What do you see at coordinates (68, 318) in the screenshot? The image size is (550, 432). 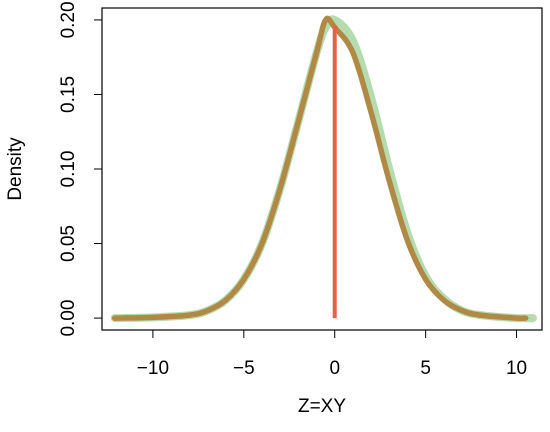 I see `y-tick-label: 0.00` at bounding box center [68, 318].